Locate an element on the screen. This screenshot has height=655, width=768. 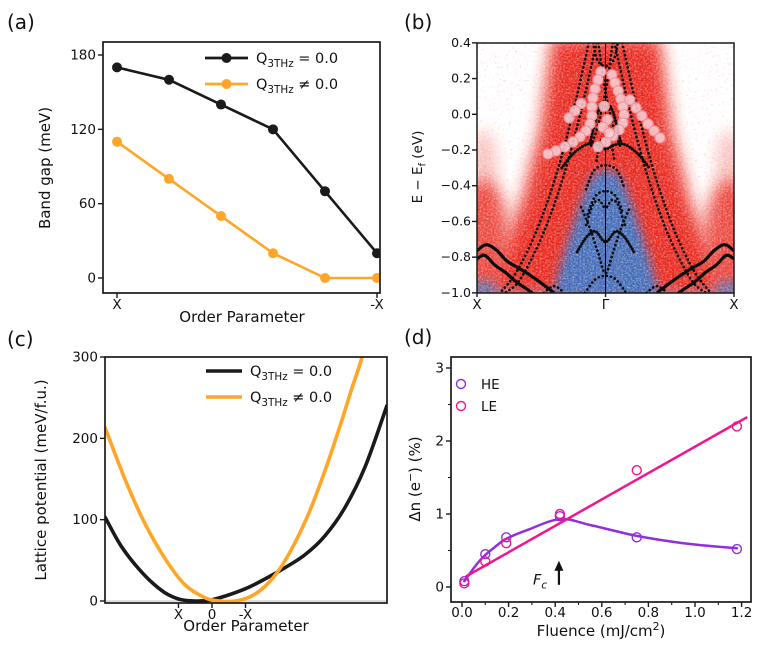
b-ytick-label: −0.4 is located at coordinates (456, 185).